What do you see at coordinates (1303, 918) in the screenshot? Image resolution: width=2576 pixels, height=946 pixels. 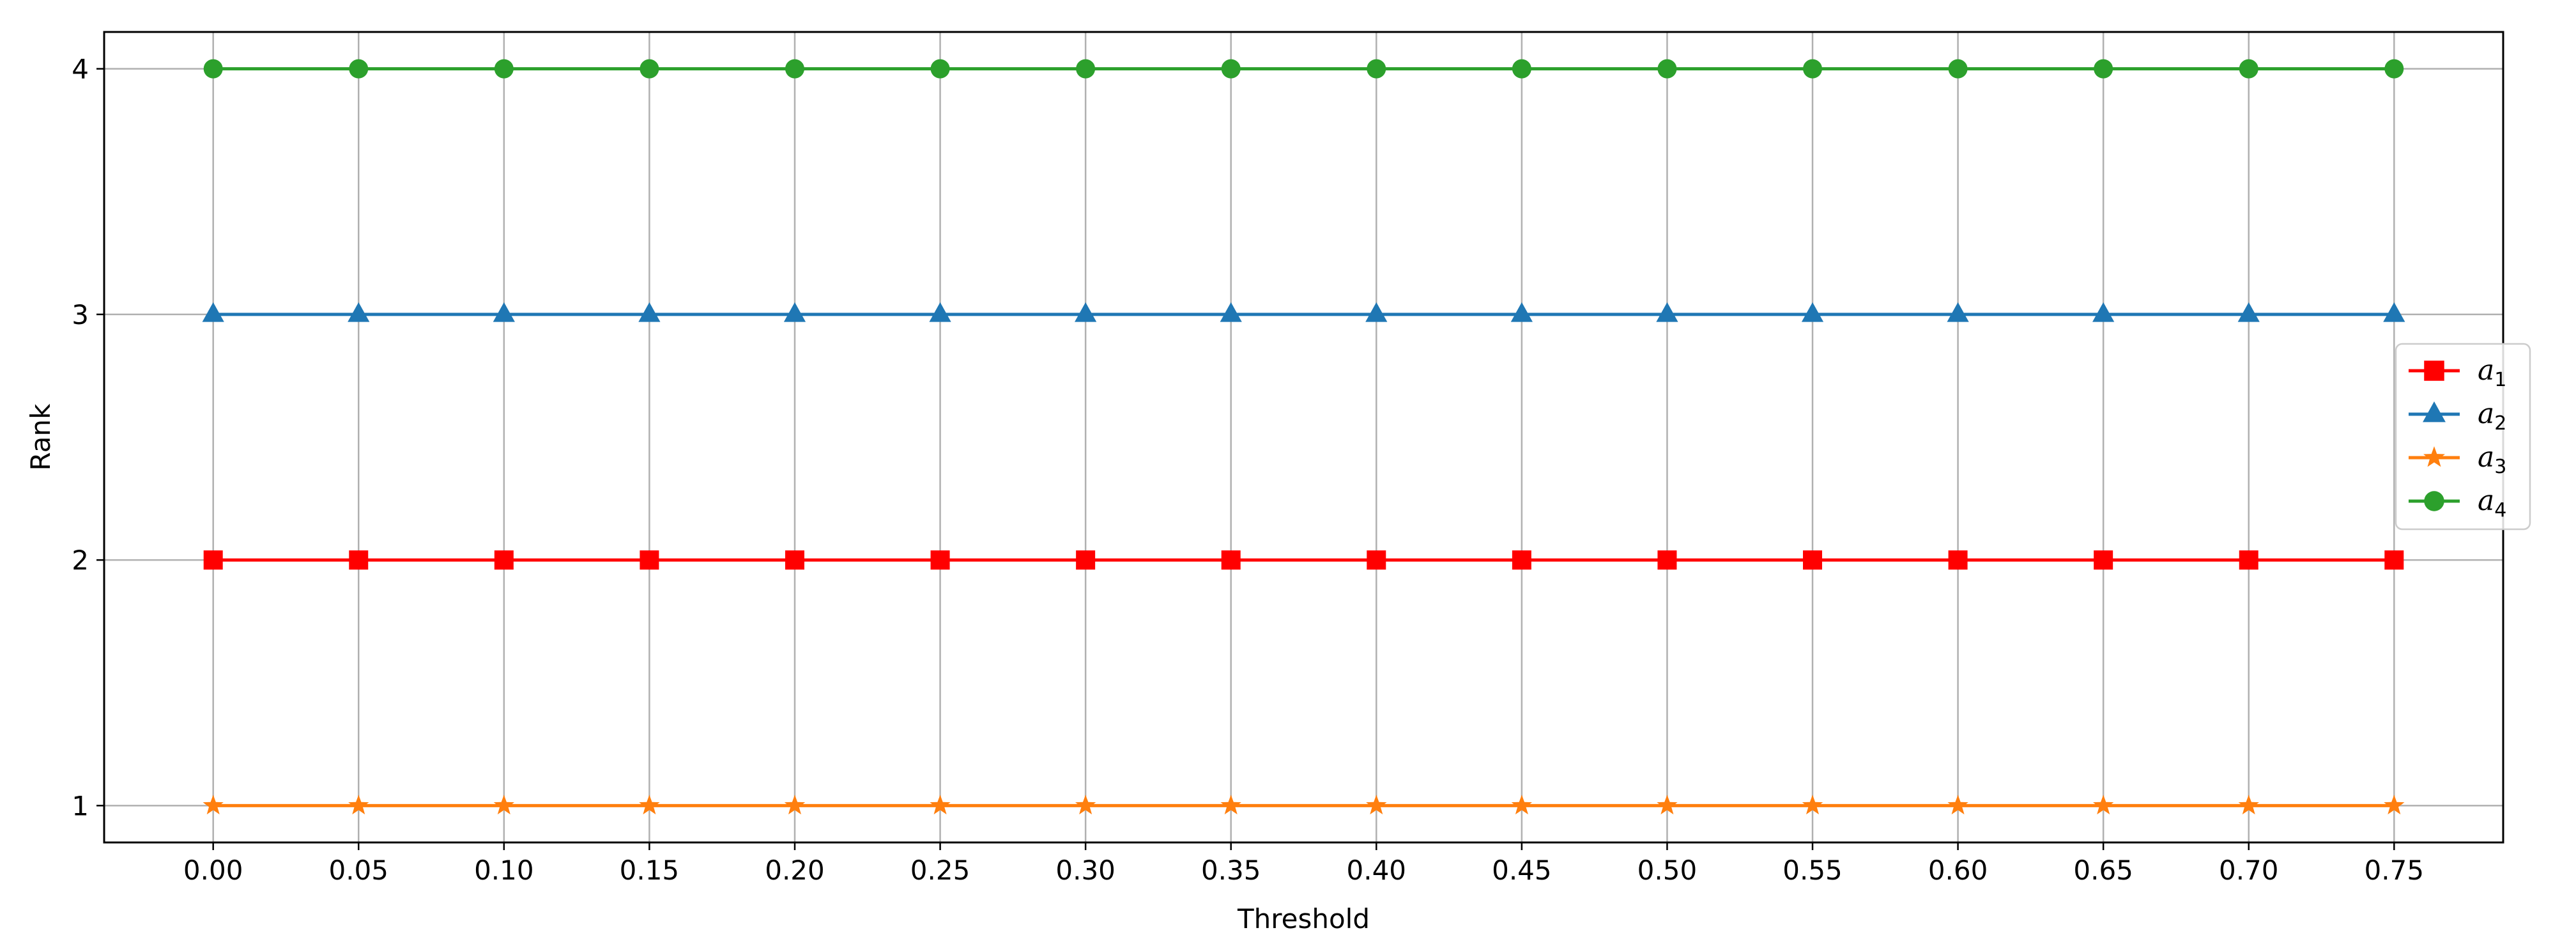 I see `x-axis-label: Threshold` at bounding box center [1303, 918].